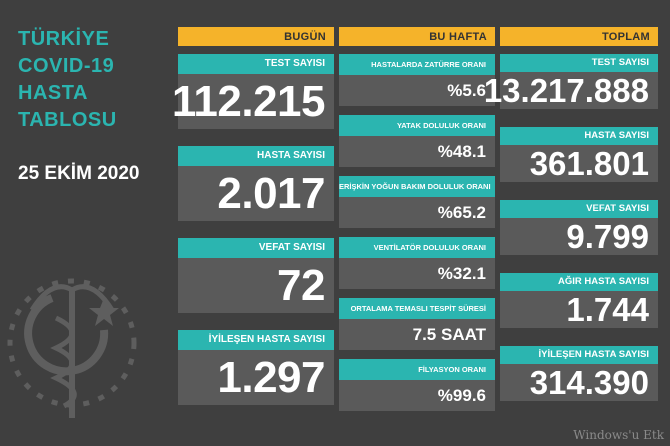  I want to click on total-critical-patients-card: AĞIR HASTA SAYISI 1.744, so click(579, 300).